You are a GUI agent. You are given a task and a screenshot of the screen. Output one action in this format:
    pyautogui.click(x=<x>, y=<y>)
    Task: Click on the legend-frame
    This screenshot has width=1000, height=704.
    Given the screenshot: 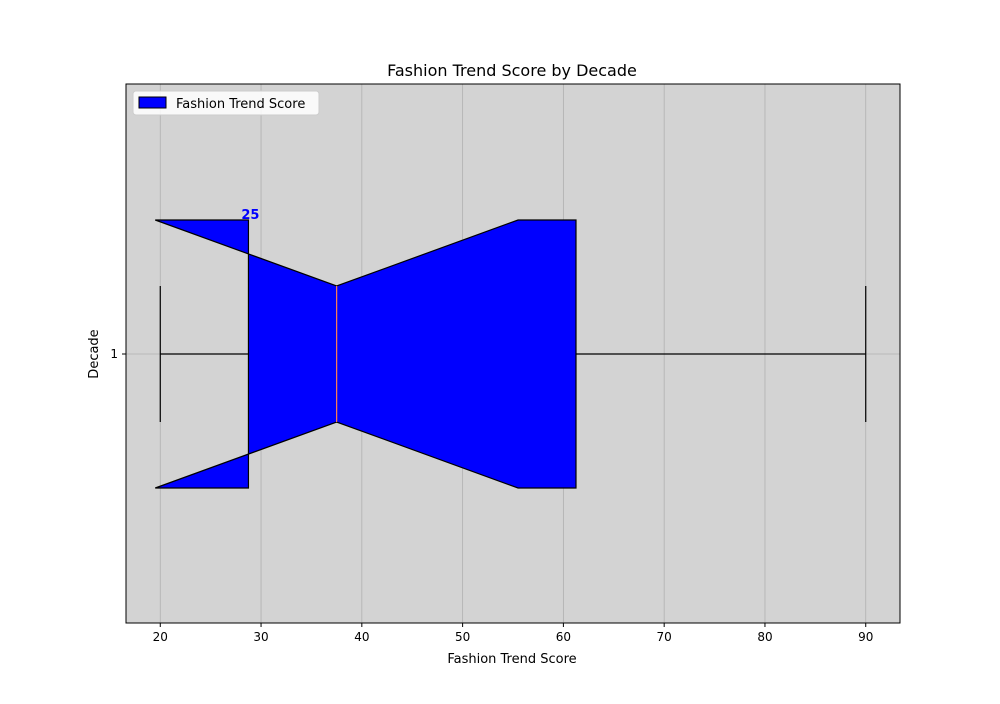 What is the action you would take?
    pyautogui.click(x=226, y=103)
    